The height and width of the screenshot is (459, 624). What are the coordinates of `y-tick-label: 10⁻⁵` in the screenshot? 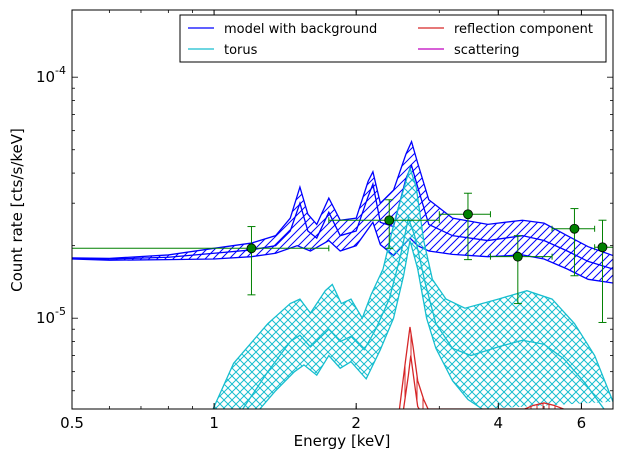 It's located at (51, 316).